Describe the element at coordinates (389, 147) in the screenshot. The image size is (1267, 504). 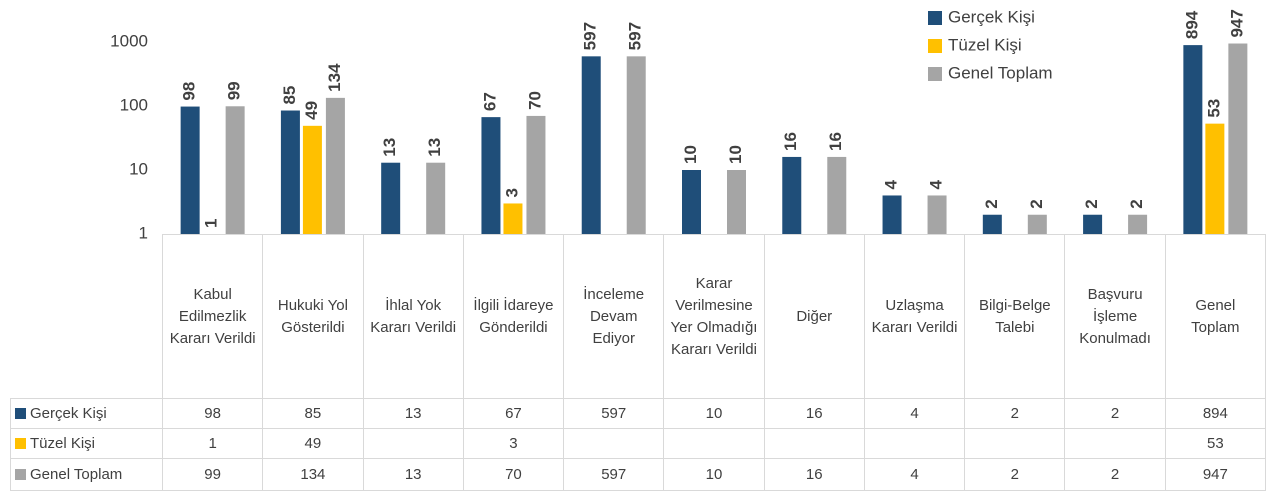
I see `data-label: 13` at that location.